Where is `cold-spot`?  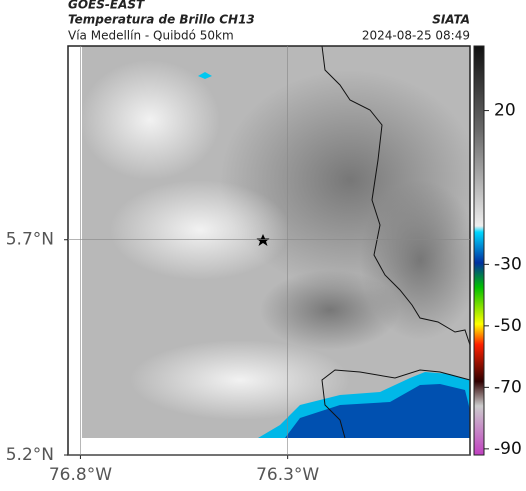
cold-spot is located at coordinates (205, 75).